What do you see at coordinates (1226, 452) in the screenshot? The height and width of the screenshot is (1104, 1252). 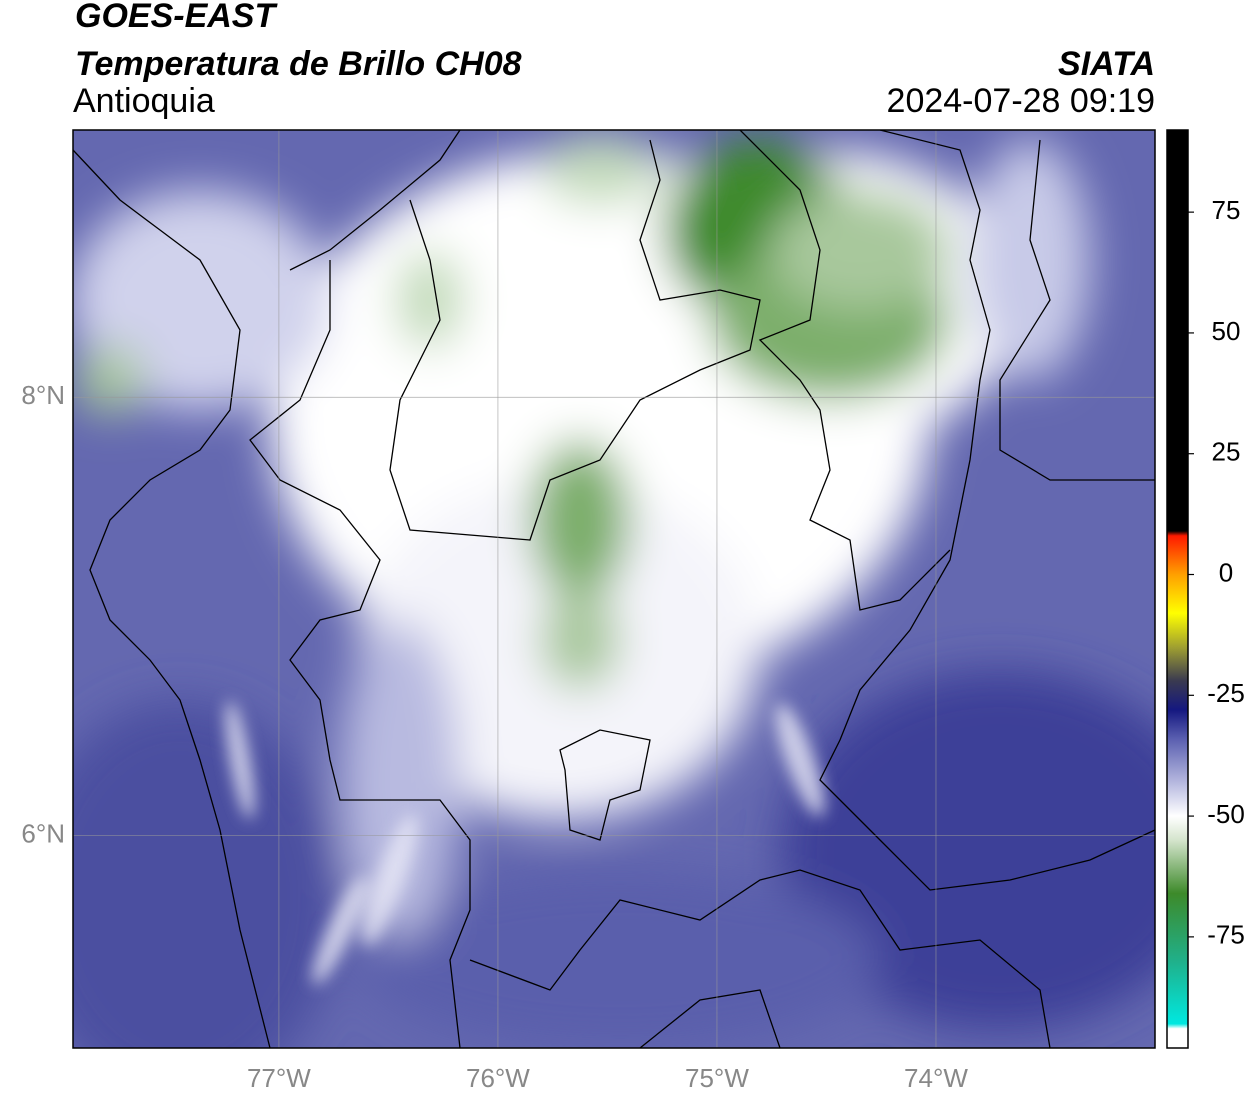 I see `colorbar-tick-label: 25` at bounding box center [1226, 452].